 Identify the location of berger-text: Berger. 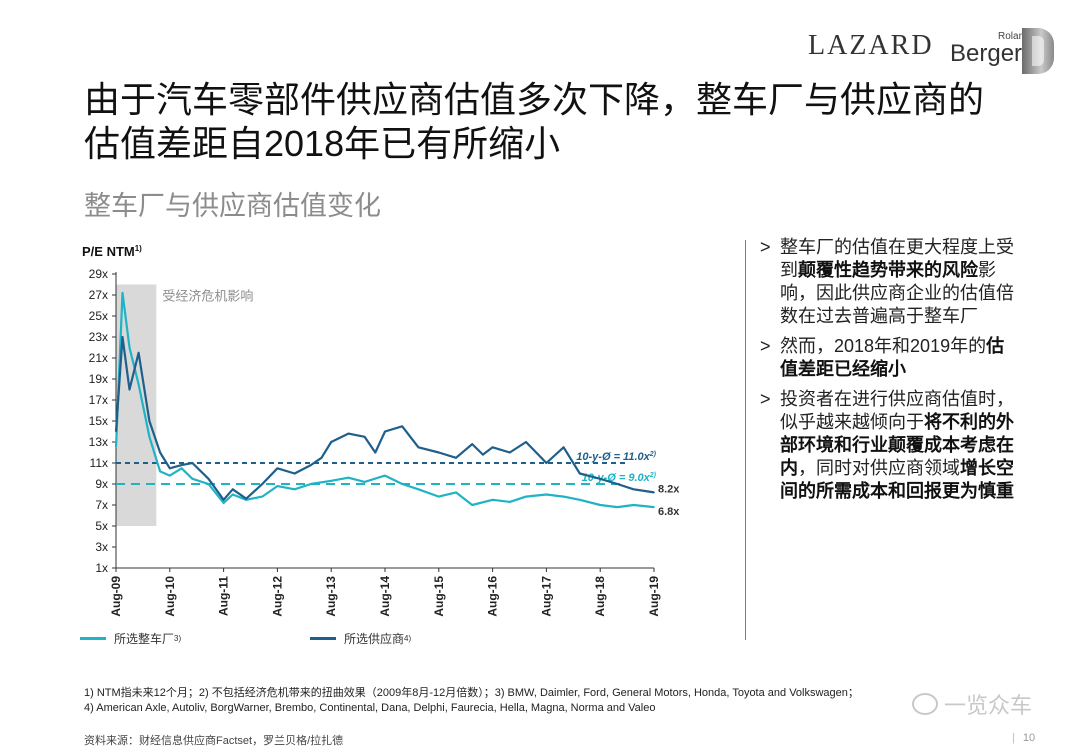
(986, 53).